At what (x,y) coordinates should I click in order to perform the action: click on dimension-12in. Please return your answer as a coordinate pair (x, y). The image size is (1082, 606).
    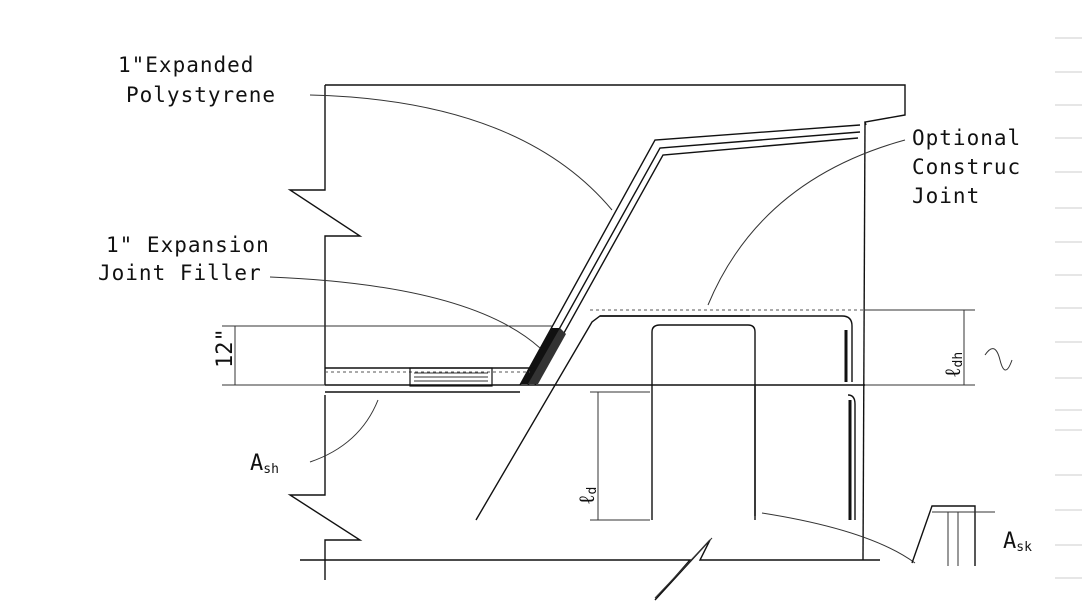
    Looking at the image, I should click on (387, 355).